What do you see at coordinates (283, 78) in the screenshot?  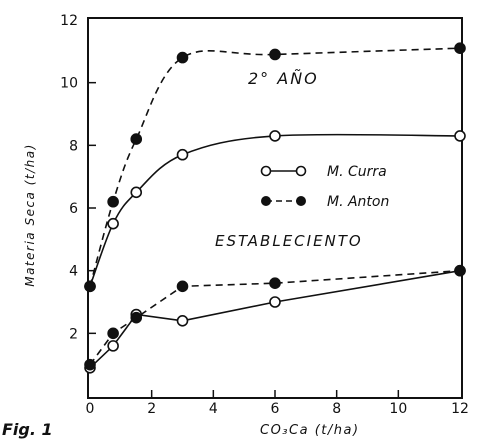 I see `annotation-segundo-ano: 2° AÑO` at bounding box center [283, 78].